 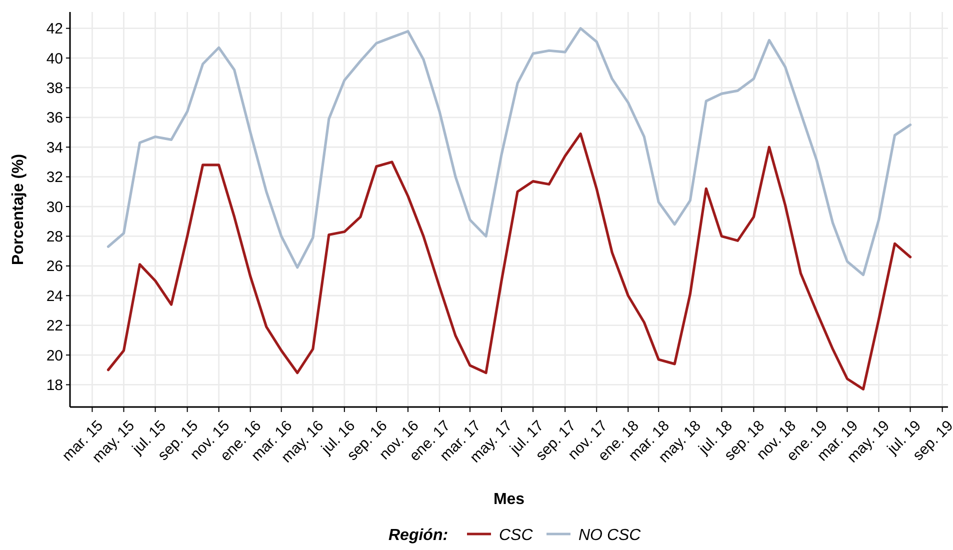 What do you see at coordinates (418, 535) in the screenshot?
I see `legend-title: Región:` at bounding box center [418, 535].